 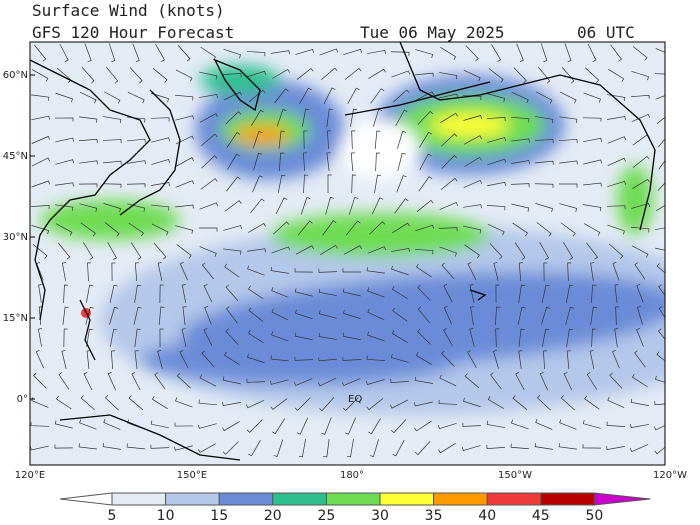 What do you see at coordinates (594, 516) in the screenshot?
I see `colorbar-label: 50` at bounding box center [594, 516].